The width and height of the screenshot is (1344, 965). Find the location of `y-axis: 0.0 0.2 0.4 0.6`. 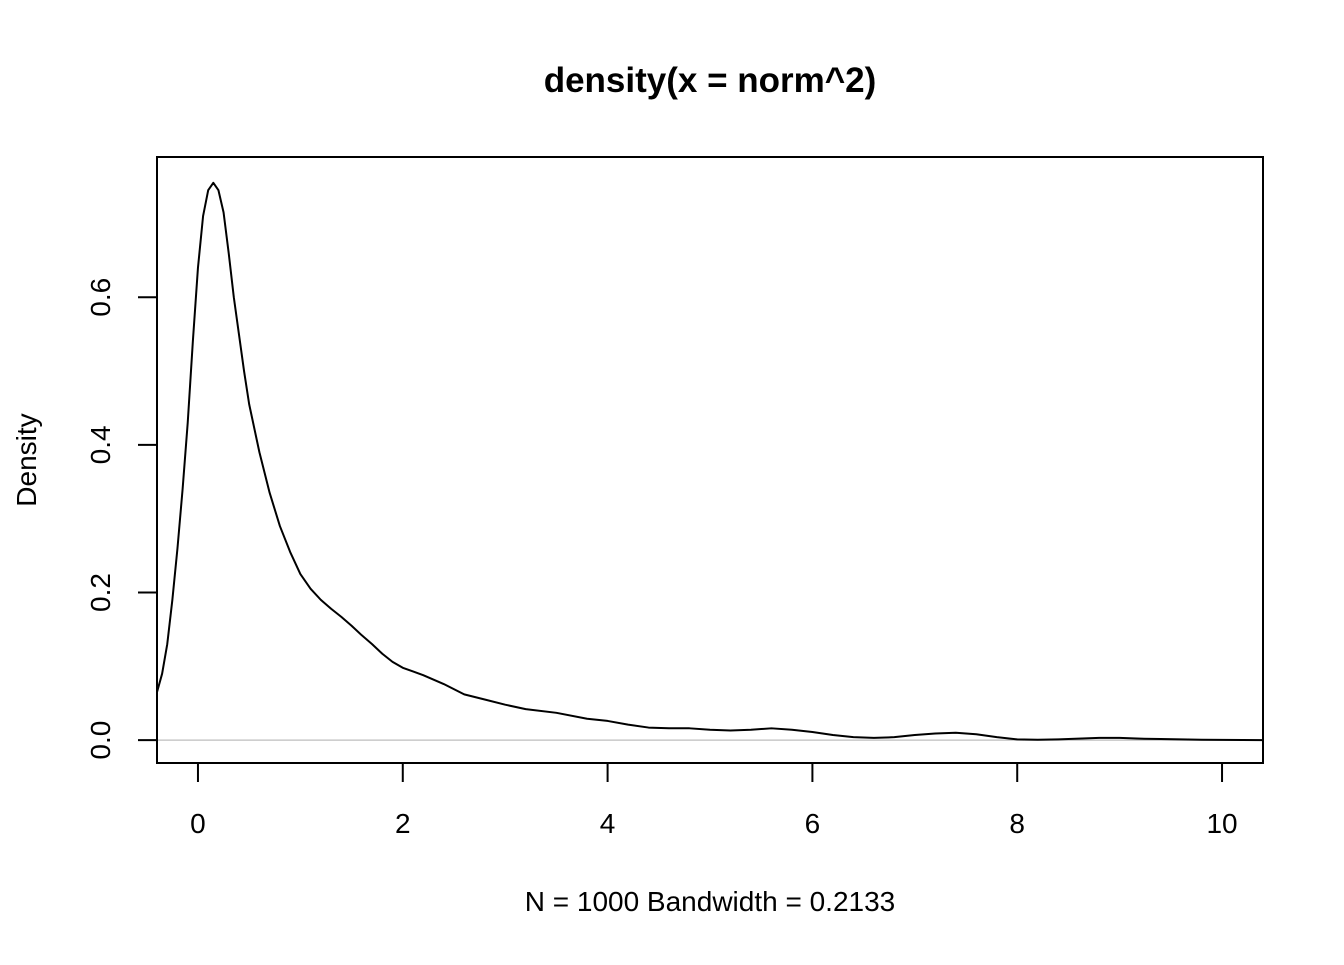

y-axis: 0.0 0.2 0.4 0.6 is located at coordinates (121, 519).